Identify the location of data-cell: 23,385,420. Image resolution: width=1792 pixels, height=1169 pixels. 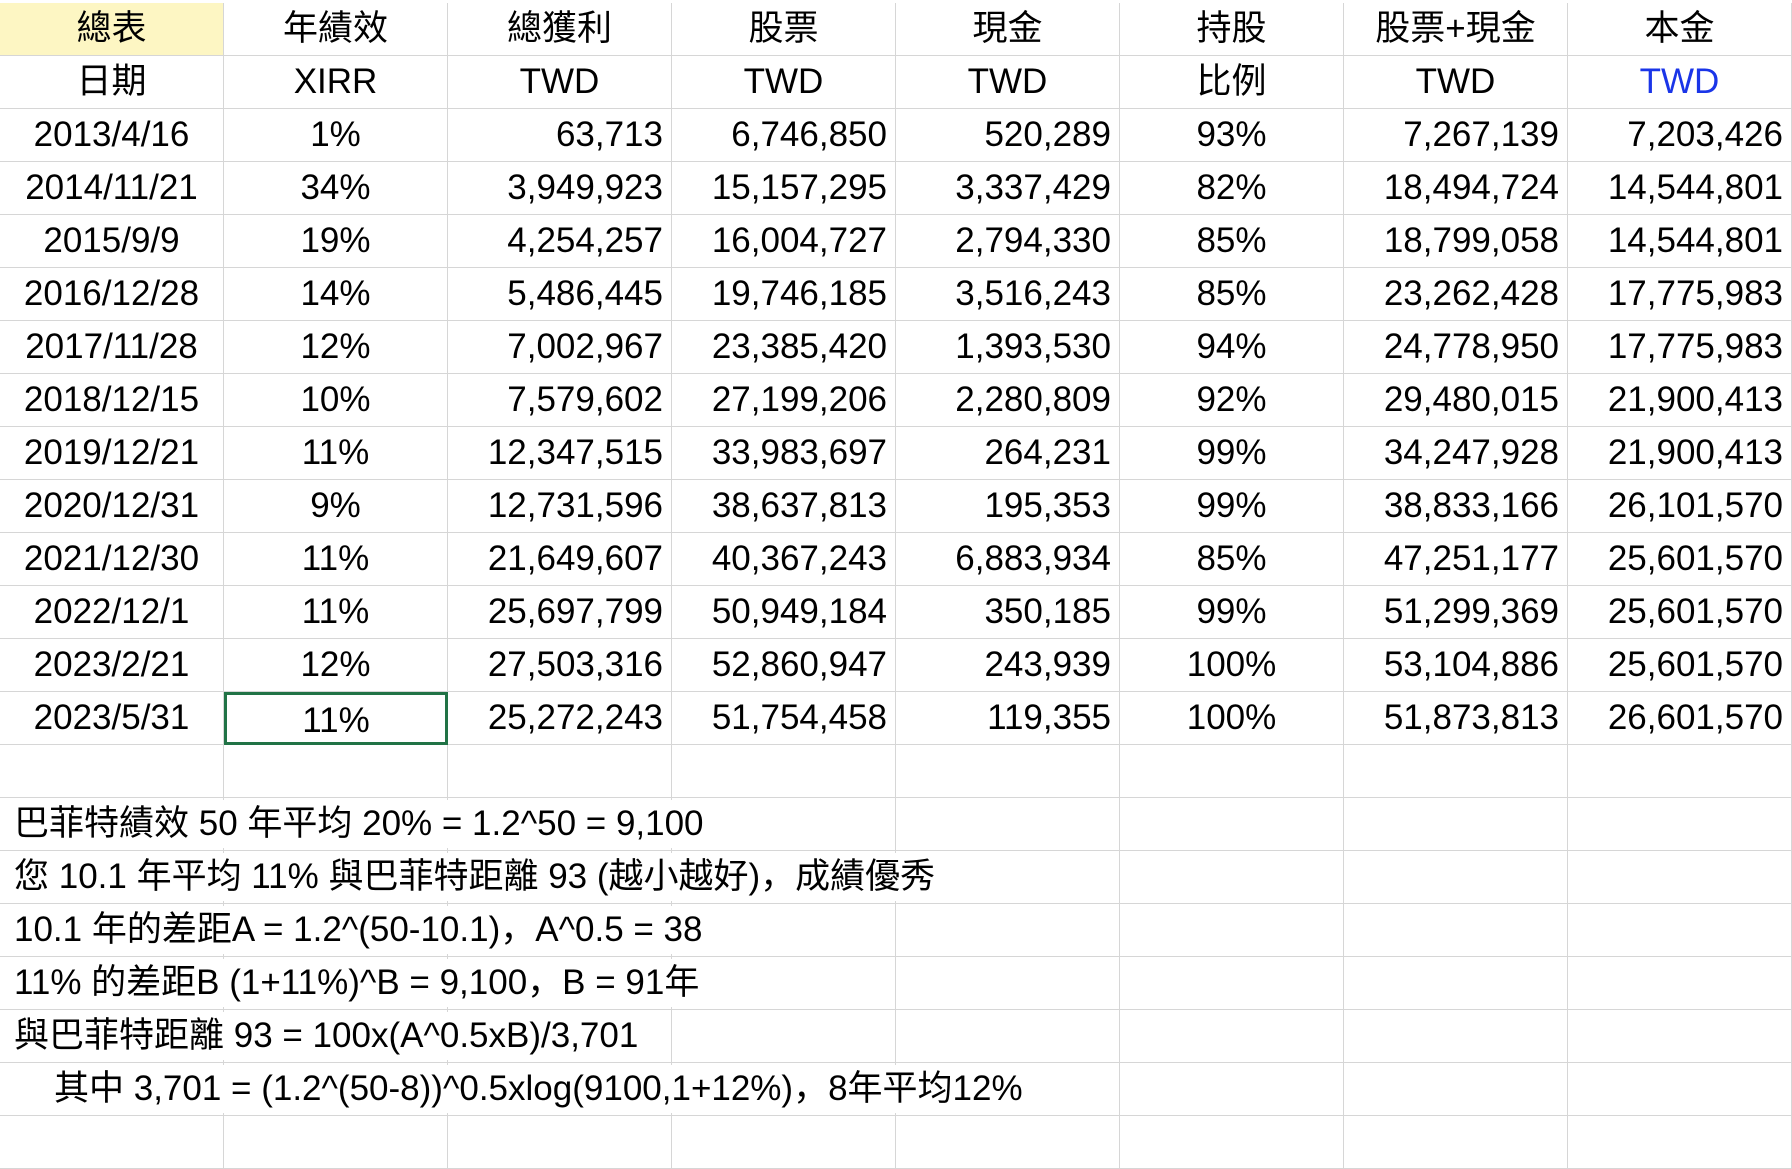
(784, 347).